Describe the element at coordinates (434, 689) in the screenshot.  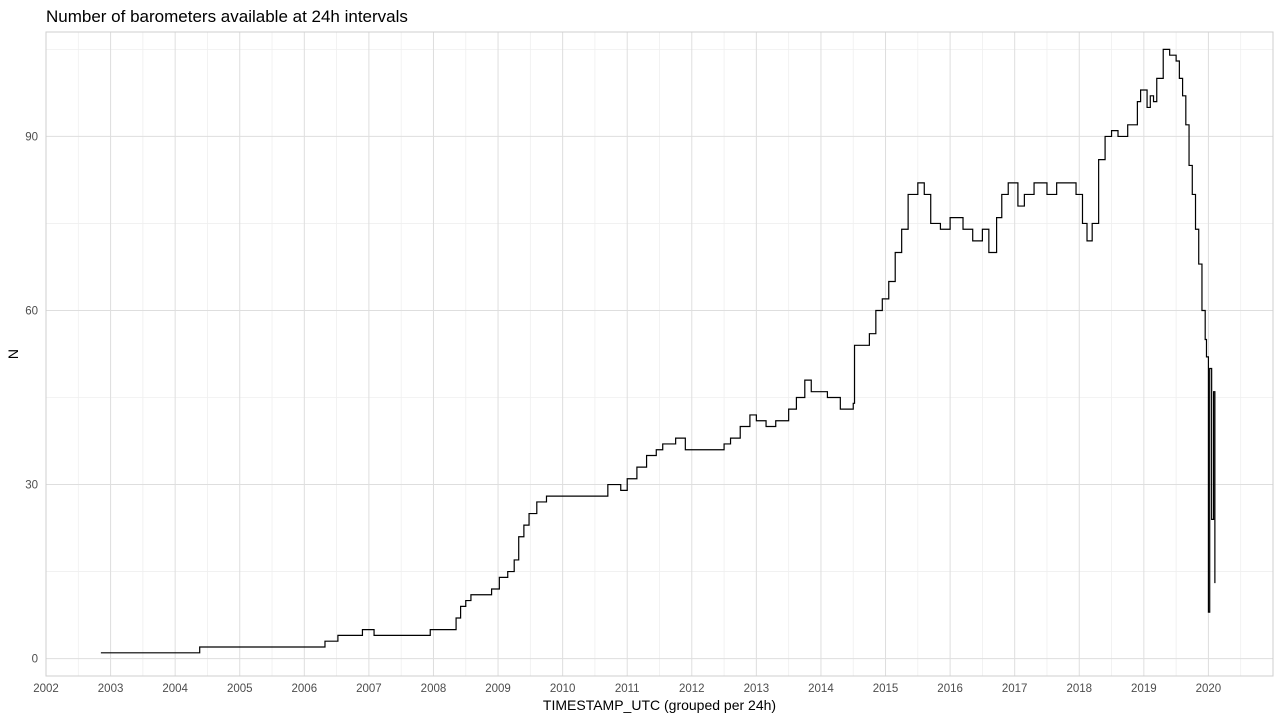
I see `x-tick-label: 2008` at that location.